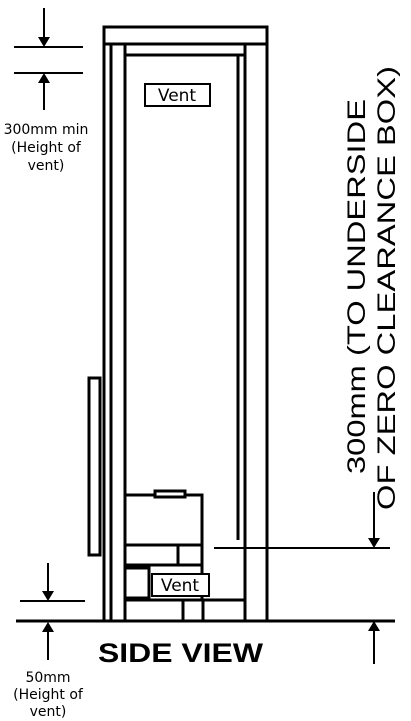 The height and width of the screenshot is (721, 411). Describe the element at coordinates (181, 653) in the screenshot. I see `side-view-title: SIDE VIEW` at that location.